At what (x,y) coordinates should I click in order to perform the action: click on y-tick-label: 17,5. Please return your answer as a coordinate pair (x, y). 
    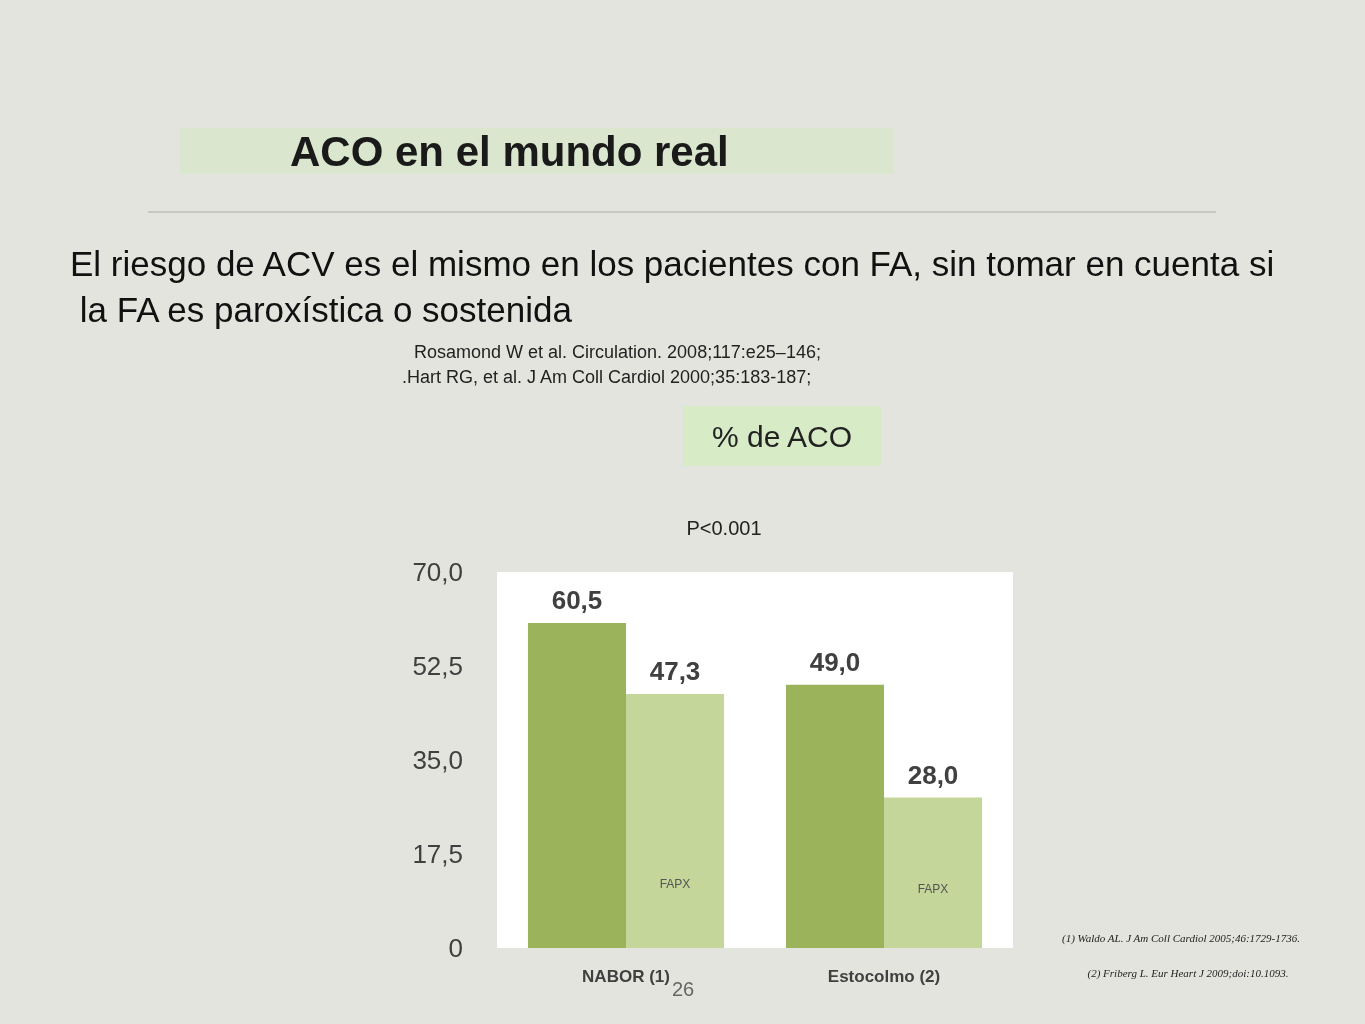
    Looking at the image, I should click on (437, 854).